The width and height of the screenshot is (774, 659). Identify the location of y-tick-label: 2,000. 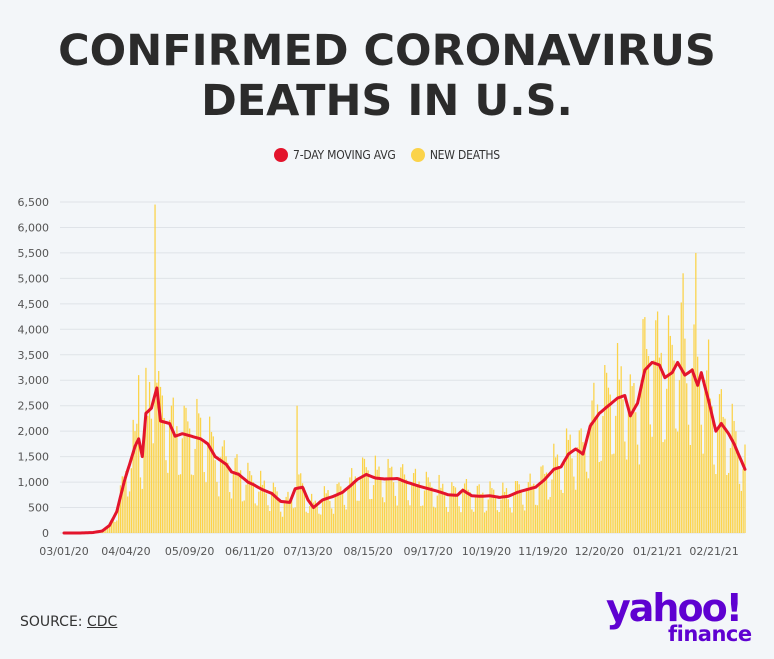
(34, 431).